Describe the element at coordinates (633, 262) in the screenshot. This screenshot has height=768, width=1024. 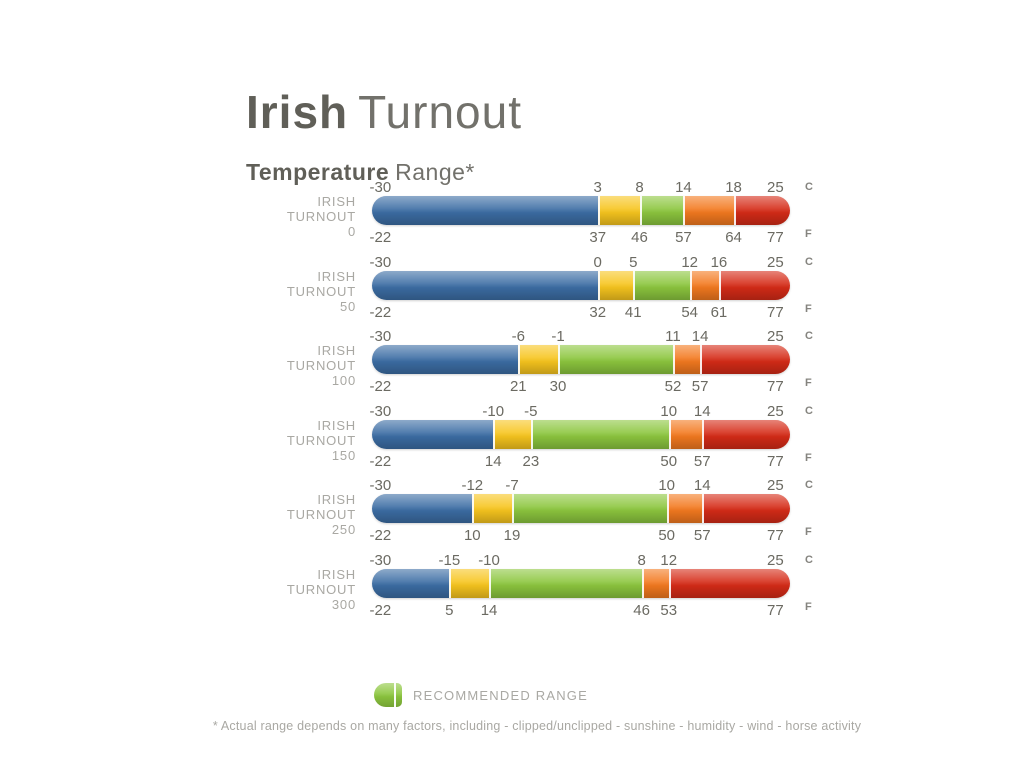
I see `celsius-value: 5` at that location.